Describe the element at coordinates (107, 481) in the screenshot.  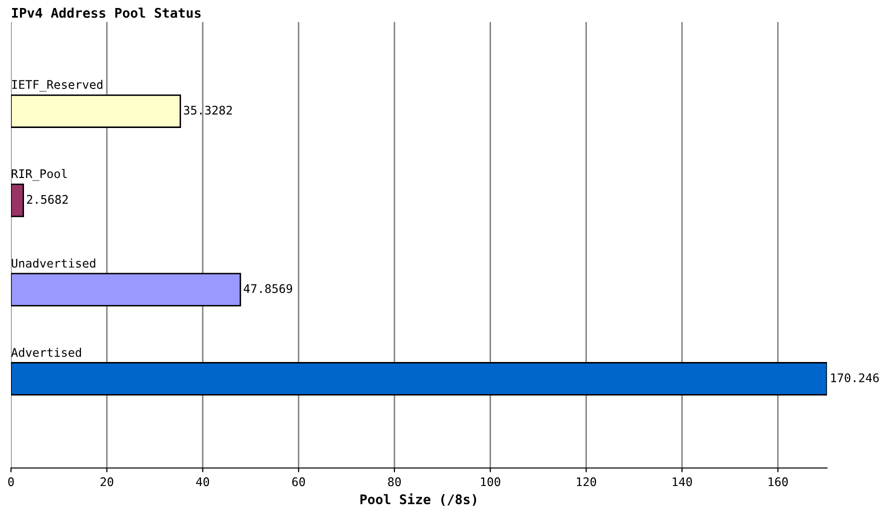
I see `x-tick-label: 20` at that location.